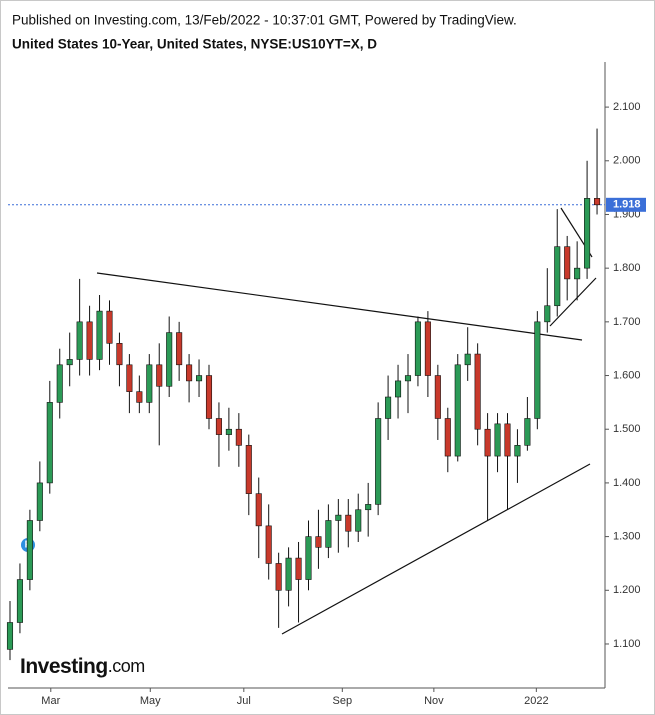 The image size is (655, 715). What do you see at coordinates (627, 644) in the screenshot?
I see `y-tick-label: 1.100` at bounding box center [627, 644].